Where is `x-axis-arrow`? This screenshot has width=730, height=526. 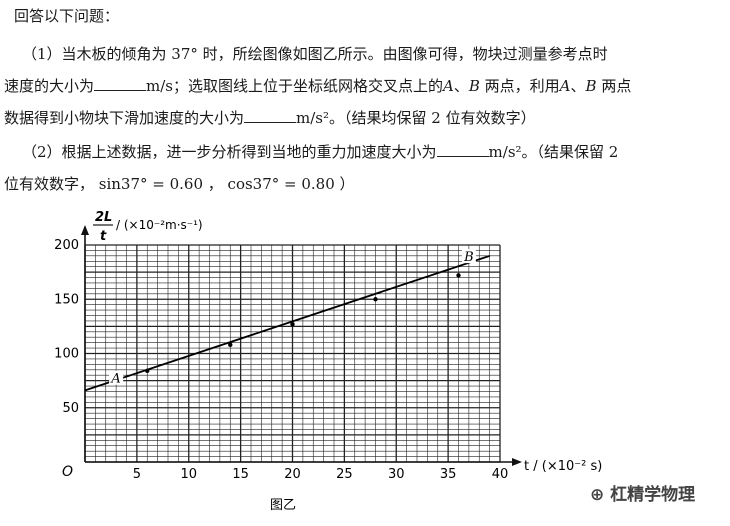 x-axis-arrow is located at coordinates (517, 462).